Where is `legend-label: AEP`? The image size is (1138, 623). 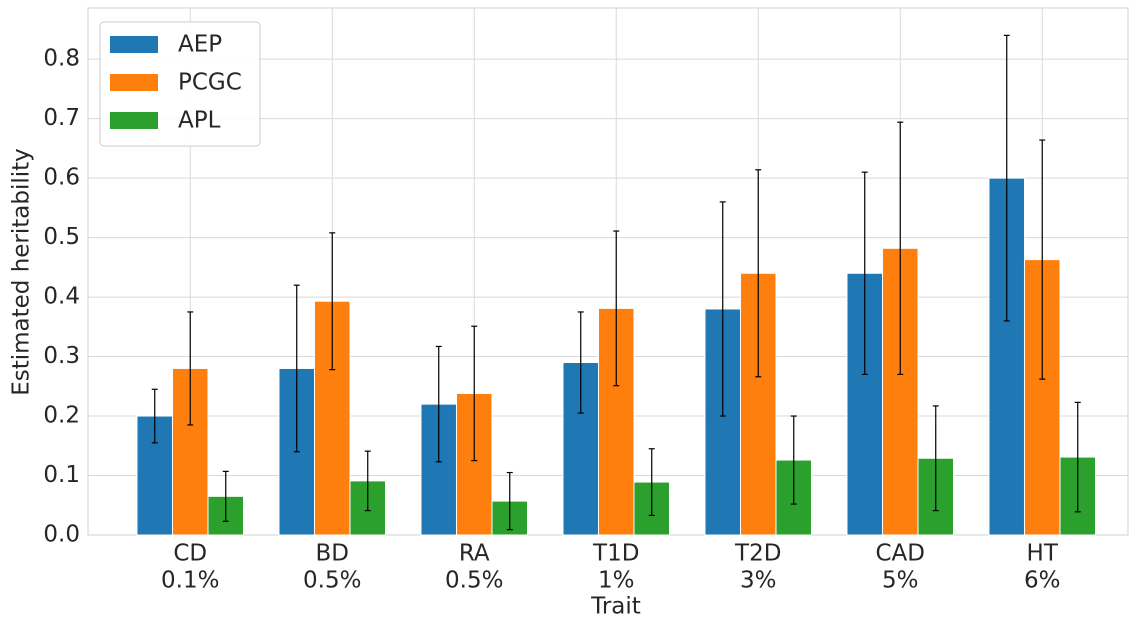 legend-label: AEP is located at coordinates (200, 45).